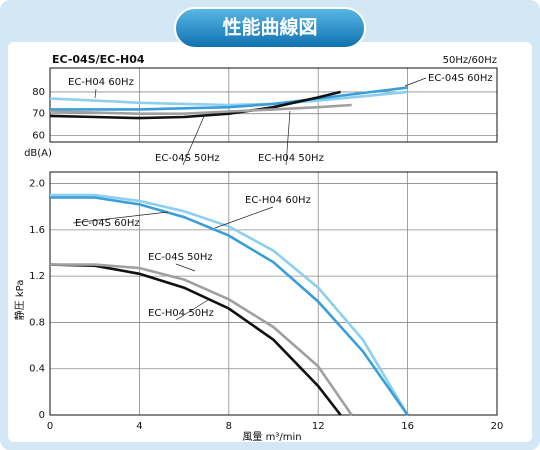 Image resolution: width=540 pixels, height=450 pixels. What do you see at coordinates (229, 426) in the screenshot?
I see `x-tick-label: 8` at bounding box center [229, 426].